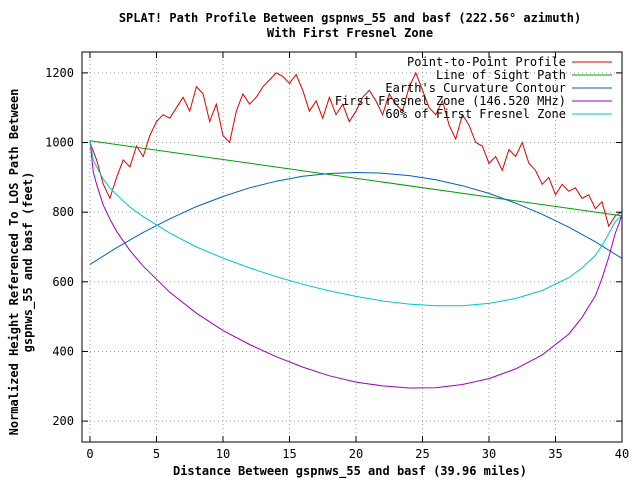 The height and width of the screenshot is (480, 640). I want to click on legend-label-0: Point-to-Point Profile, so click(486, 62).